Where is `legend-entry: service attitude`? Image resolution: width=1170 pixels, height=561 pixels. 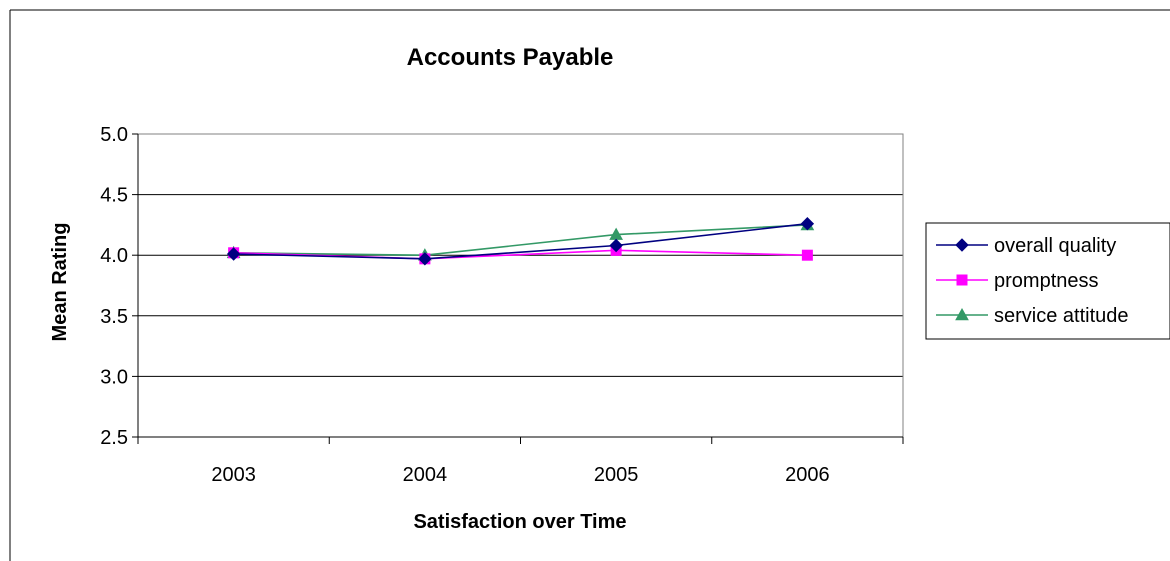 legend-entry: service attitude is located at coordinates (1032, 316).